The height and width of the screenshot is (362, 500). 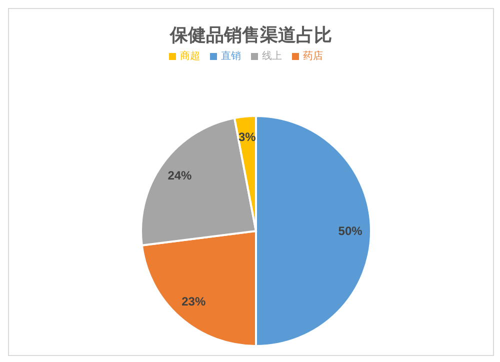 What do you see at coordinates (250, 35) in the screenshot?
I see `chart-title: 保健品销售渠道占比` at bounding box center [250, 35].